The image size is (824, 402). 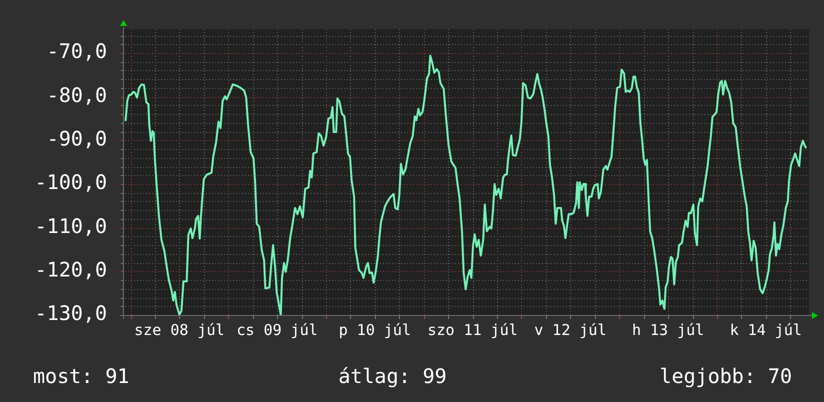 What do you see at coordinates (277, 329) in the screenshot?
I see `x-tick-label: cs 09 júl` at bounding box center [277, 329].